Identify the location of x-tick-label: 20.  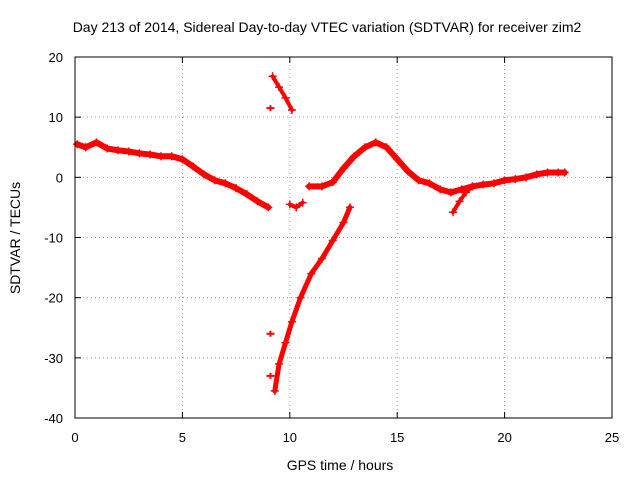
(504, 437).